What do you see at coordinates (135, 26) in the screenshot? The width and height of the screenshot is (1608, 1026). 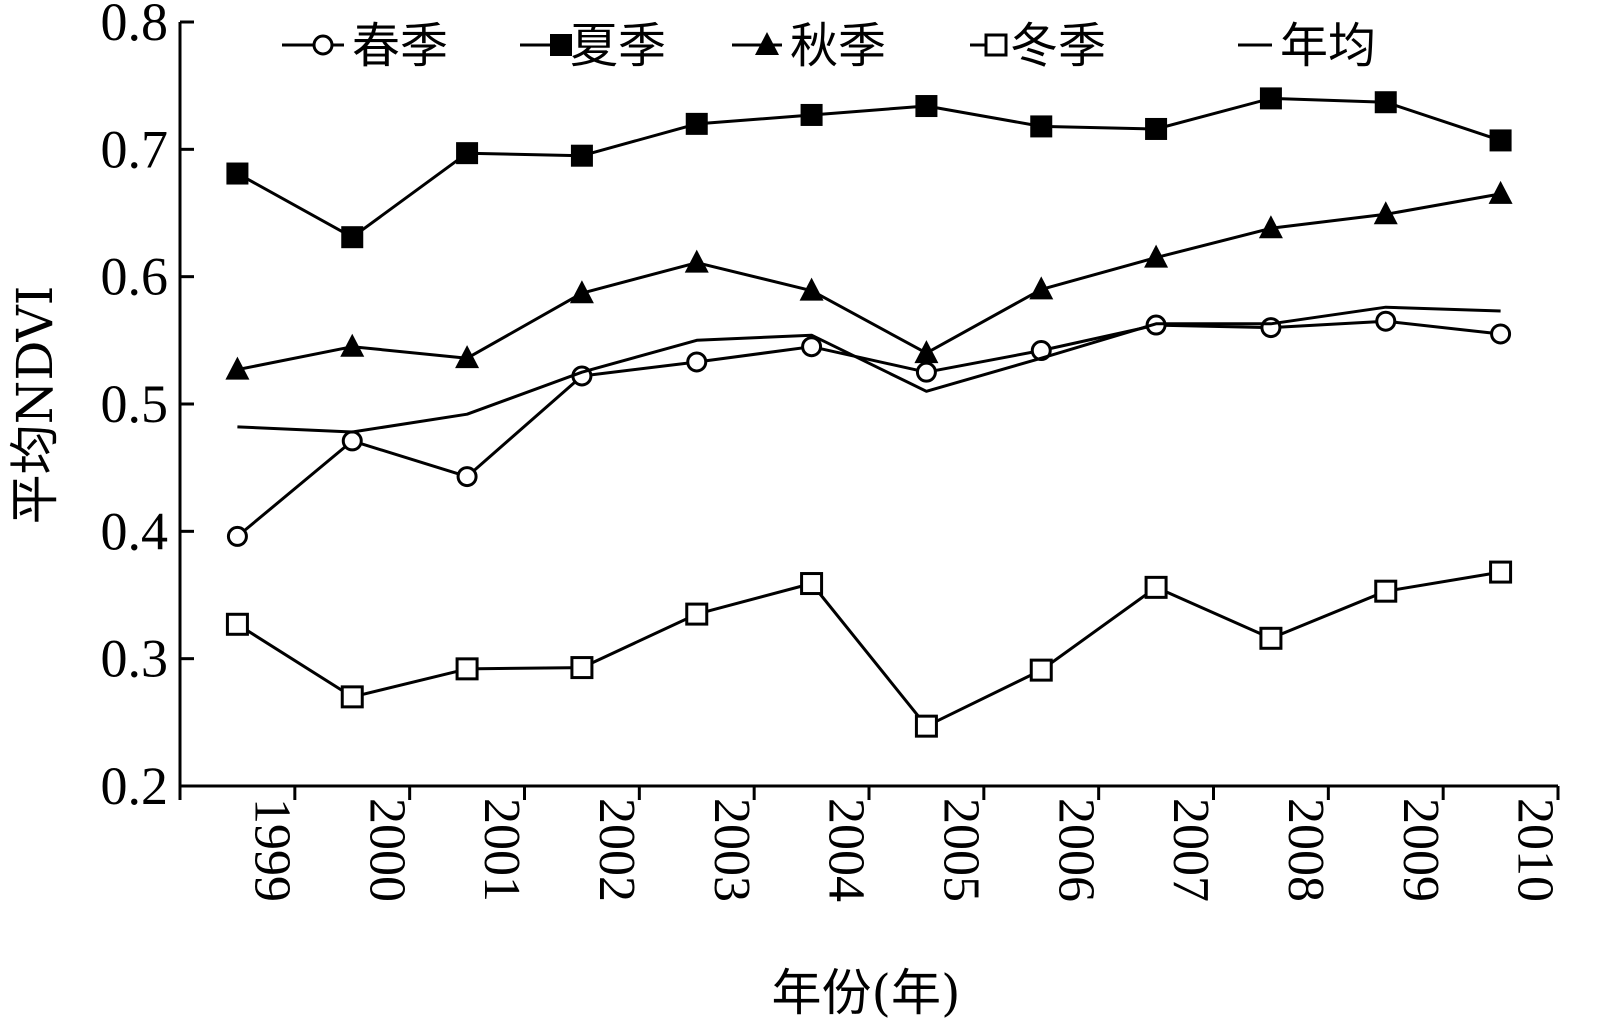 I see `y-tick-label: 0.8` at bounding box center [135, 26].